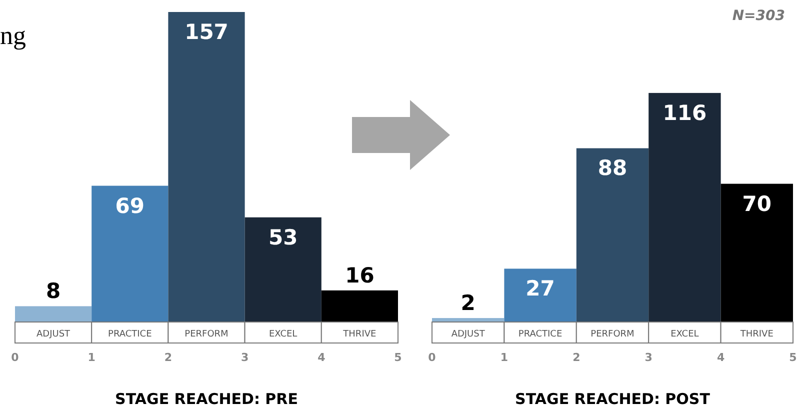  Describe the element at coordinates (359, 275) in the screenshot. I see `data-label: 16` at that location.